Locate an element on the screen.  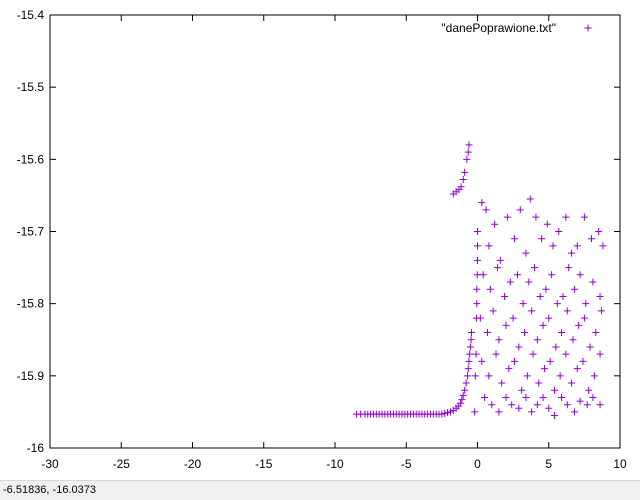
y-tick-label: -15.6 is located at coordinates (31, 159).